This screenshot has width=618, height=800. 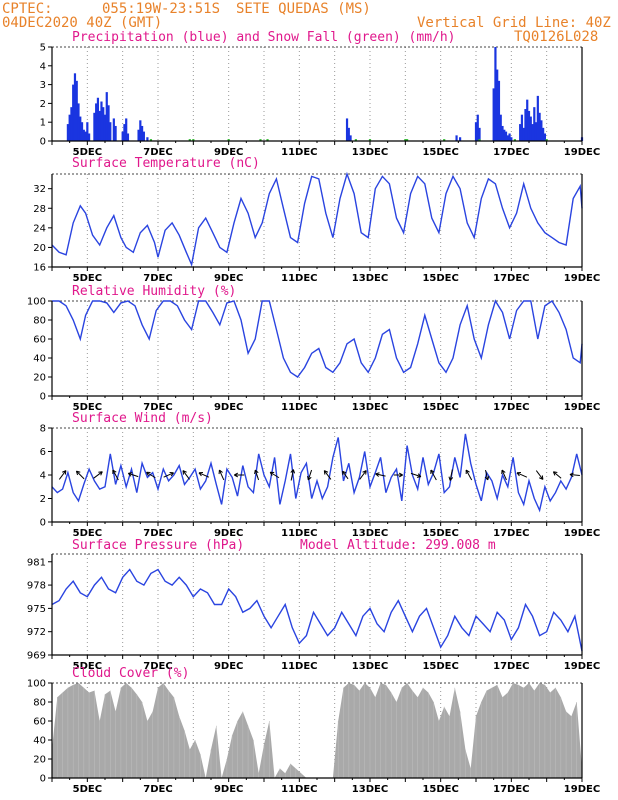 What do you see at coordinates (39, 359) in the screenshot?
I see `y-tick-label: 40` at bounding box center [39, 359].